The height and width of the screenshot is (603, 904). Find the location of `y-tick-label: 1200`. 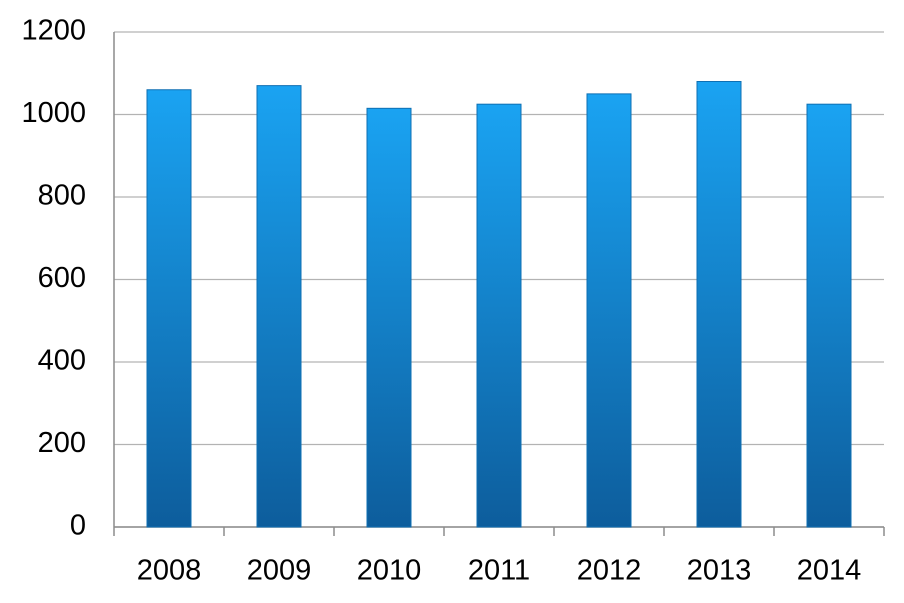

y-tick-label: 1200 is located at coordinates (53, 31).